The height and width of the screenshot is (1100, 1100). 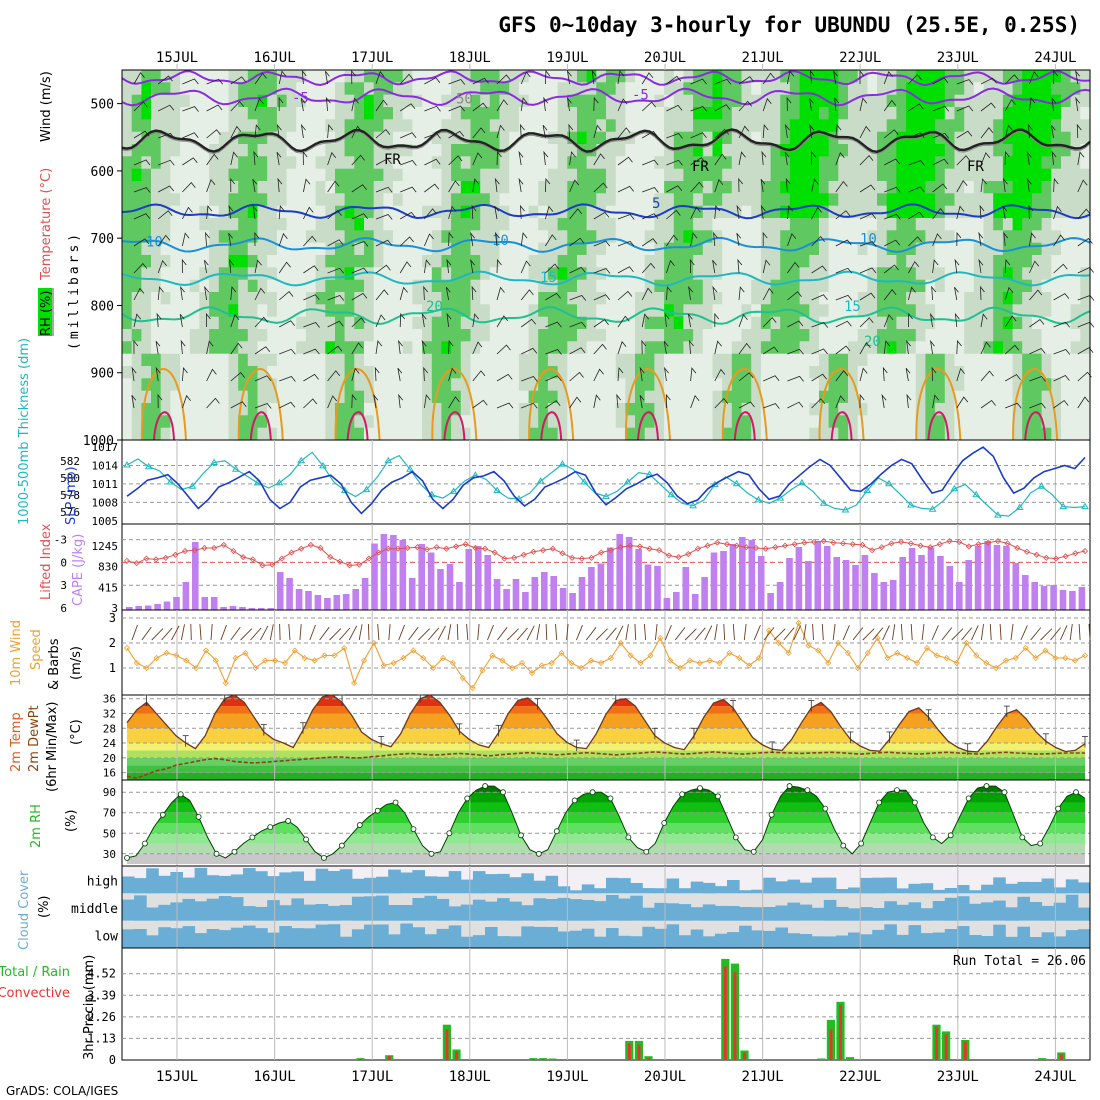 I want to click on precip-tick: 0, so click(x=112, y=1060).